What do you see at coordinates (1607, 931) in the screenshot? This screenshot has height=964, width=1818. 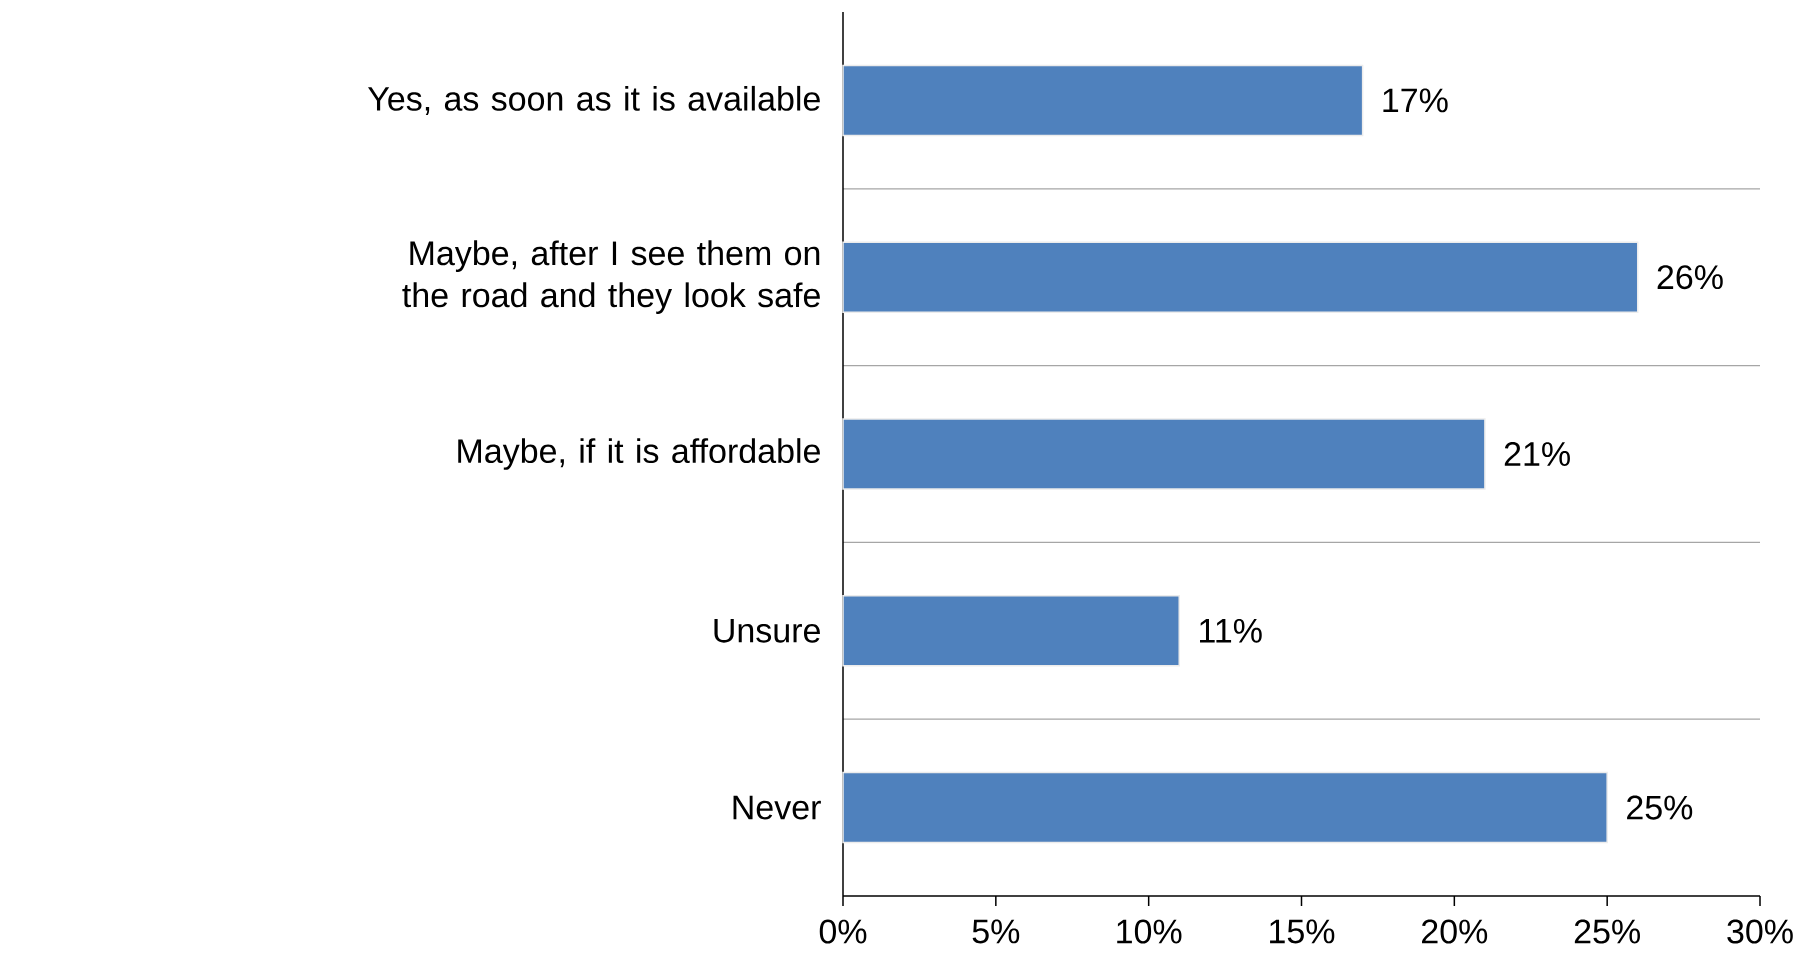 I see `x-tick-label: 25%` at bounding box center [1607, 931].